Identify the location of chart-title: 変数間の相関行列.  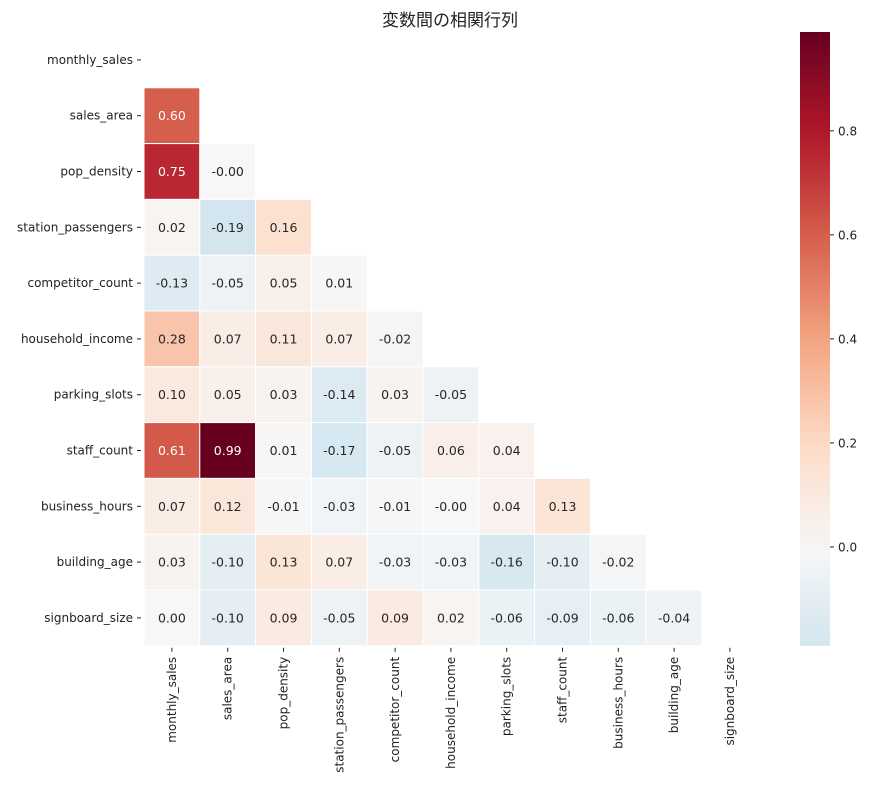
(450, 21).